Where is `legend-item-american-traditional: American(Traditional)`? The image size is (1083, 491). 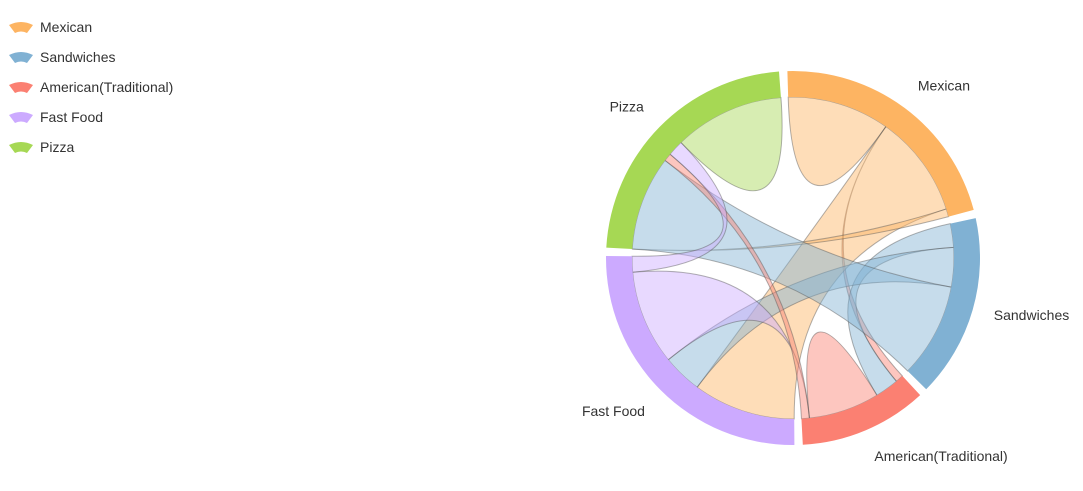
legend-item-american-traditional: American(Traditional) is located at coordinates (90, 87).